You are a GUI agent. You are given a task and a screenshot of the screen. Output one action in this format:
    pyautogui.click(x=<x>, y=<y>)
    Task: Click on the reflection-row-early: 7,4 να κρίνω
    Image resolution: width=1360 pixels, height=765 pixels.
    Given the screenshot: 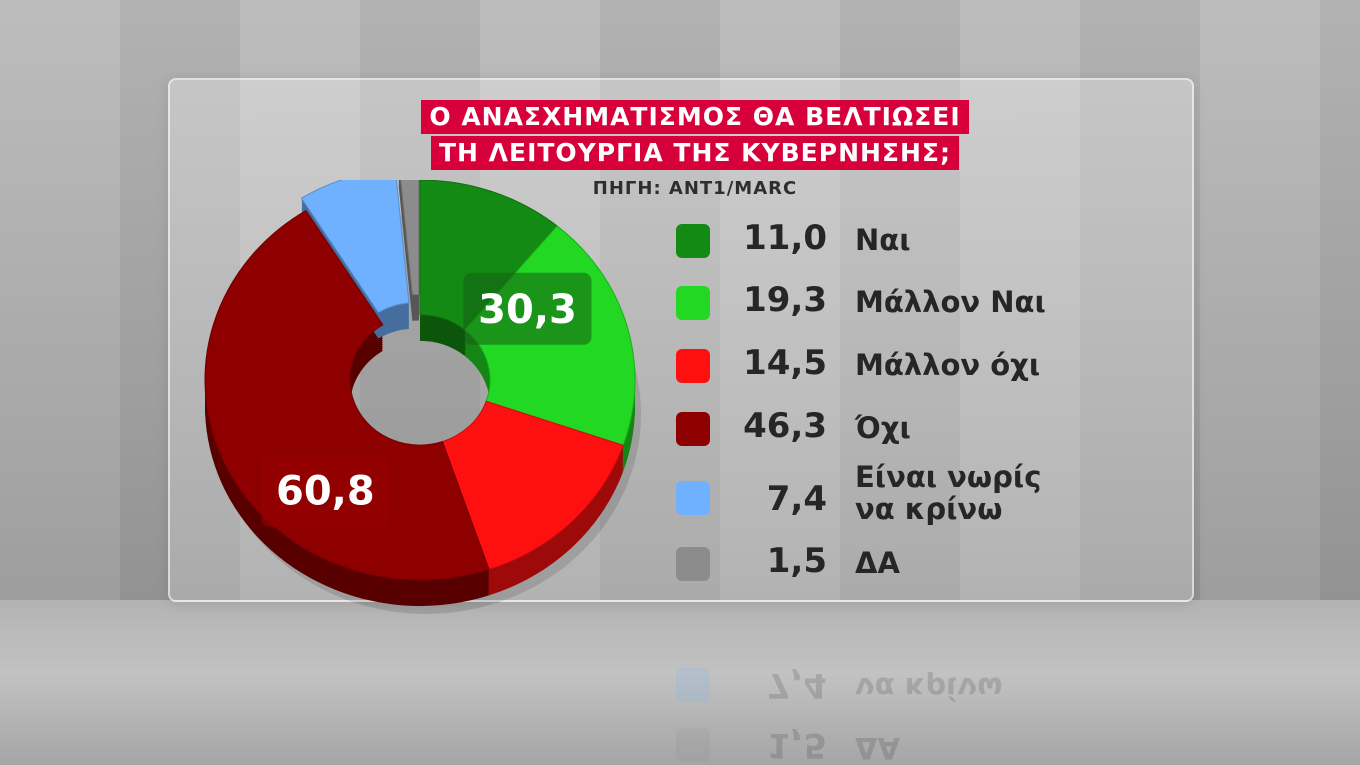 What is the action you would take?
    pyautogui.click(x=912, y=685)
    